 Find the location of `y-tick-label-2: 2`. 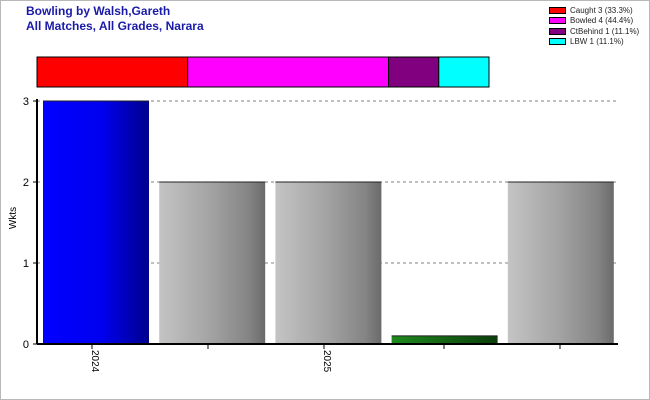

y-tick-label-2: 2 is located at coordinates (26, 183).